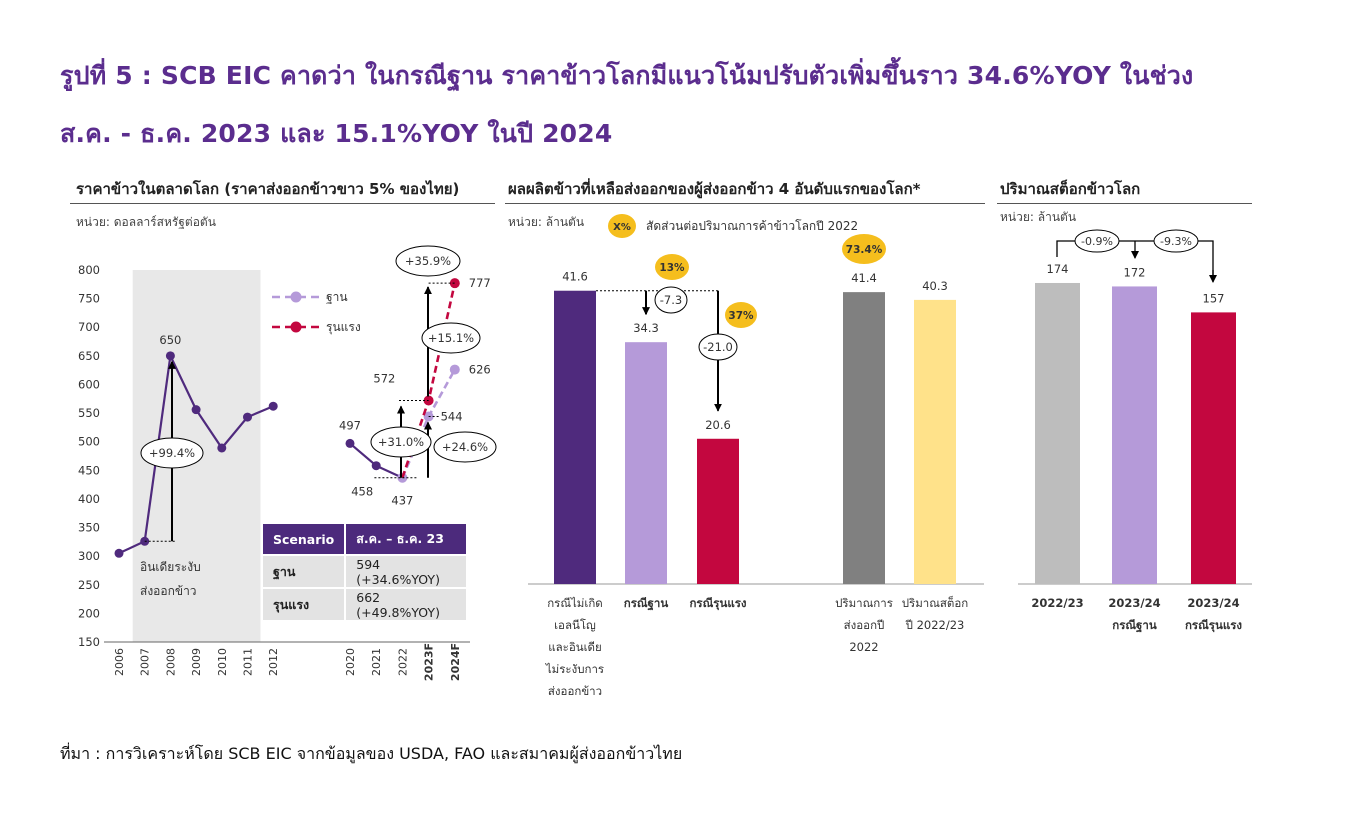  Describe the element at coordinates (89, 613) in the screenshot. I see `y-tick-label: 200` at that location.